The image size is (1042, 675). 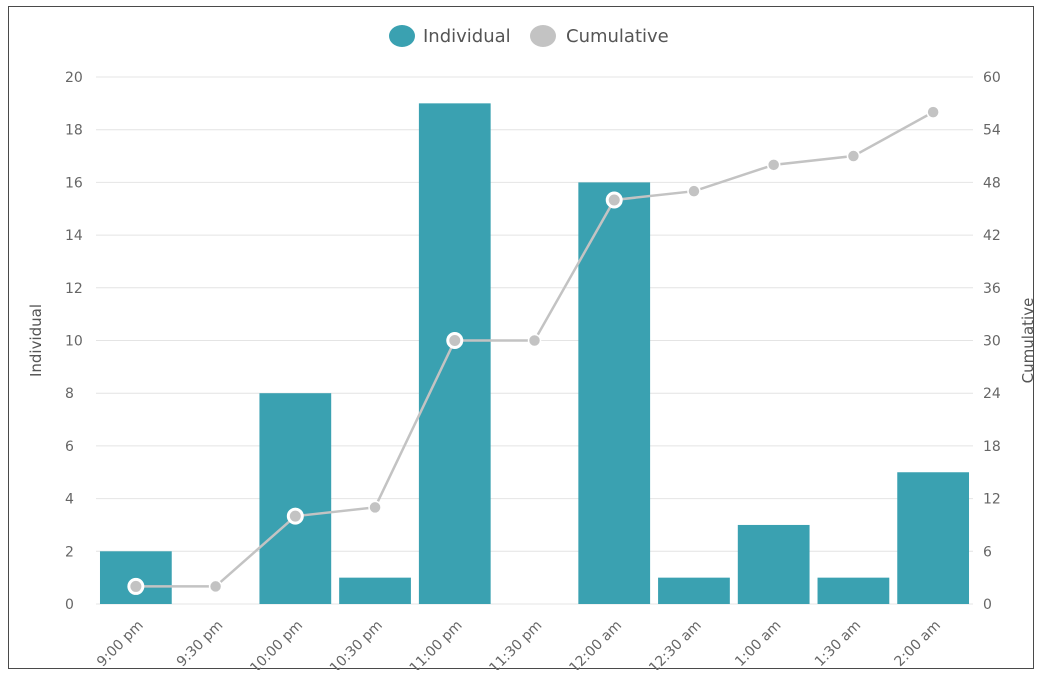 What do you see at coordinates (918, 644) in the screenshot?
I see `x-tick-label: 2:00 am` at bounding box center [918, 644].